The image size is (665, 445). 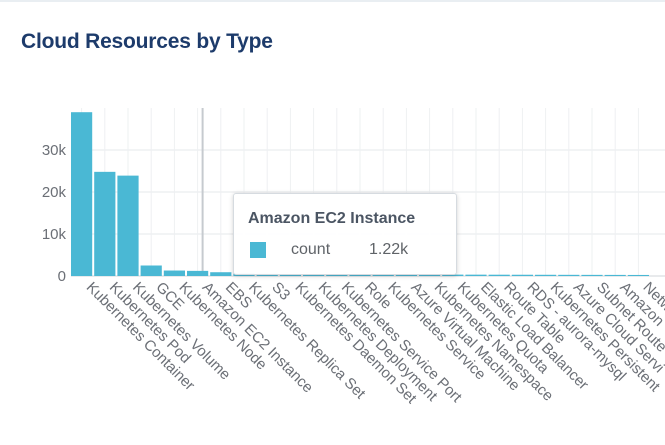 What do you see at coordinates (54, 192) in the screenshot?
I see `y-tick-label: 20k` at bounding box center [54, 192].